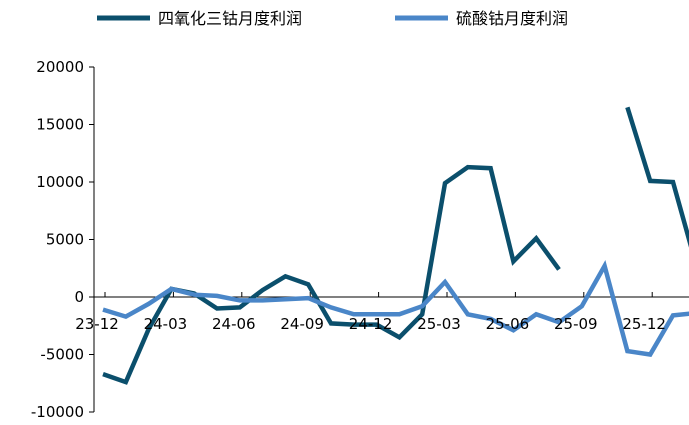  What do you see at coordinates (512, 18) in the screenshot?
I see `legend-label-cobalt-sulfate: 硫酸钴月度利润` at bounding box center [512, 18].